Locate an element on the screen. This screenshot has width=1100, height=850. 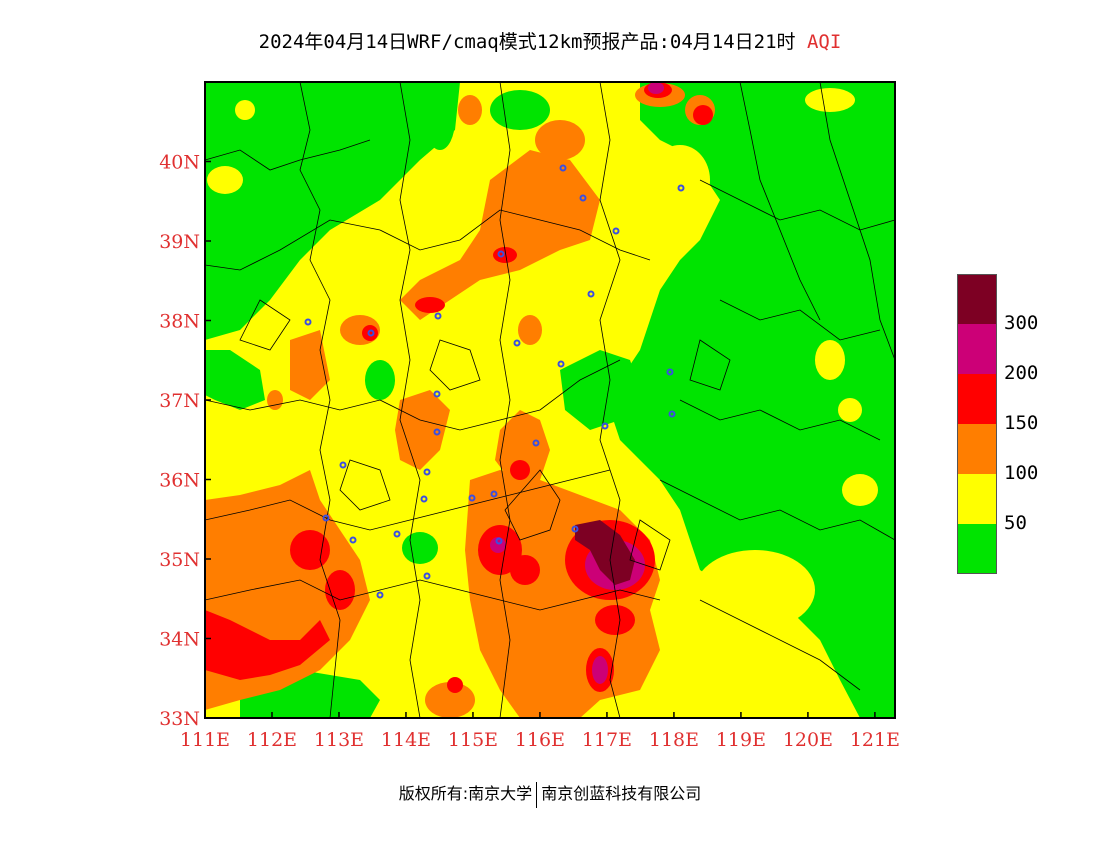
legend-label: 150 is located at coordinates (1021, 423).